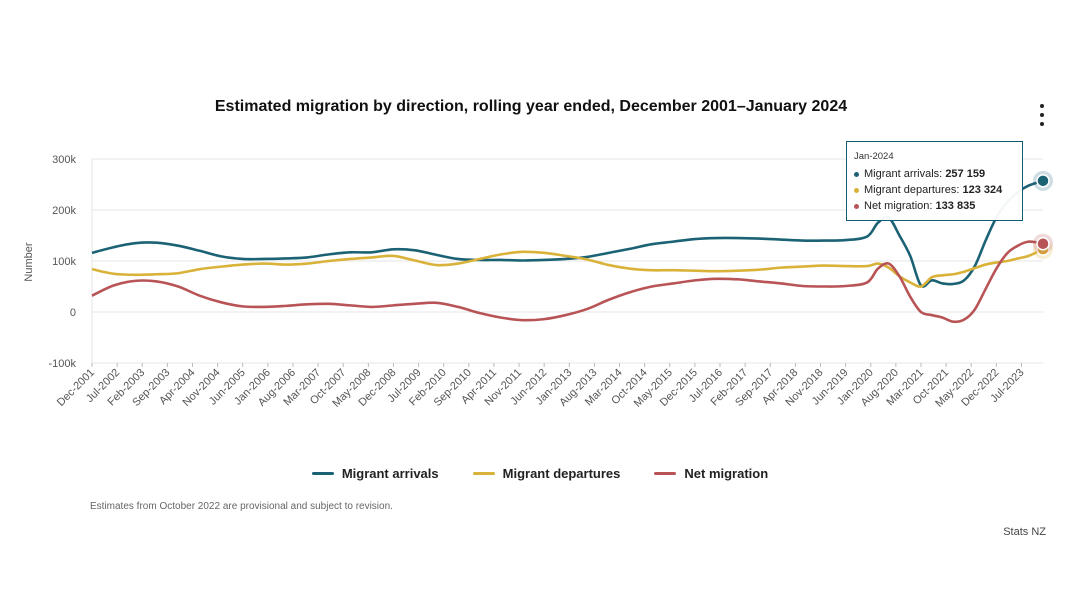 The height and width of the screenshot is (612, 1080). What do you see at coordinates (982, 190) in the screenshot?
I see `tooltip-value: 123 324` at bounding box center [982, 190].